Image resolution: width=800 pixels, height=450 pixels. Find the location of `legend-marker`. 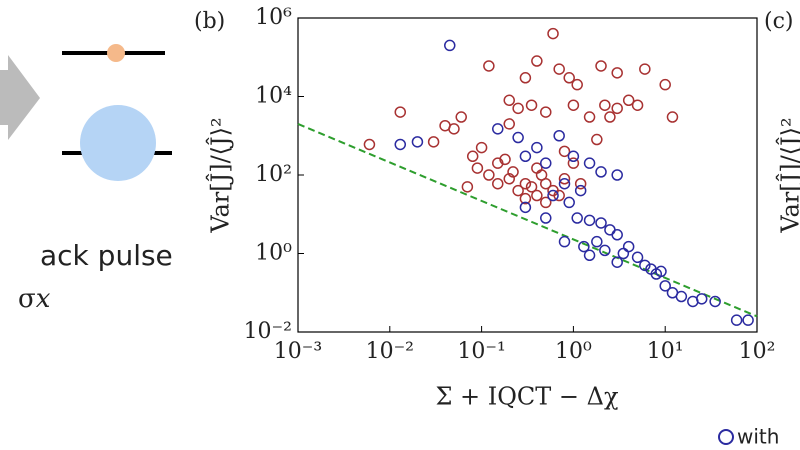

legend-marker is located at coordinates (726, 437).